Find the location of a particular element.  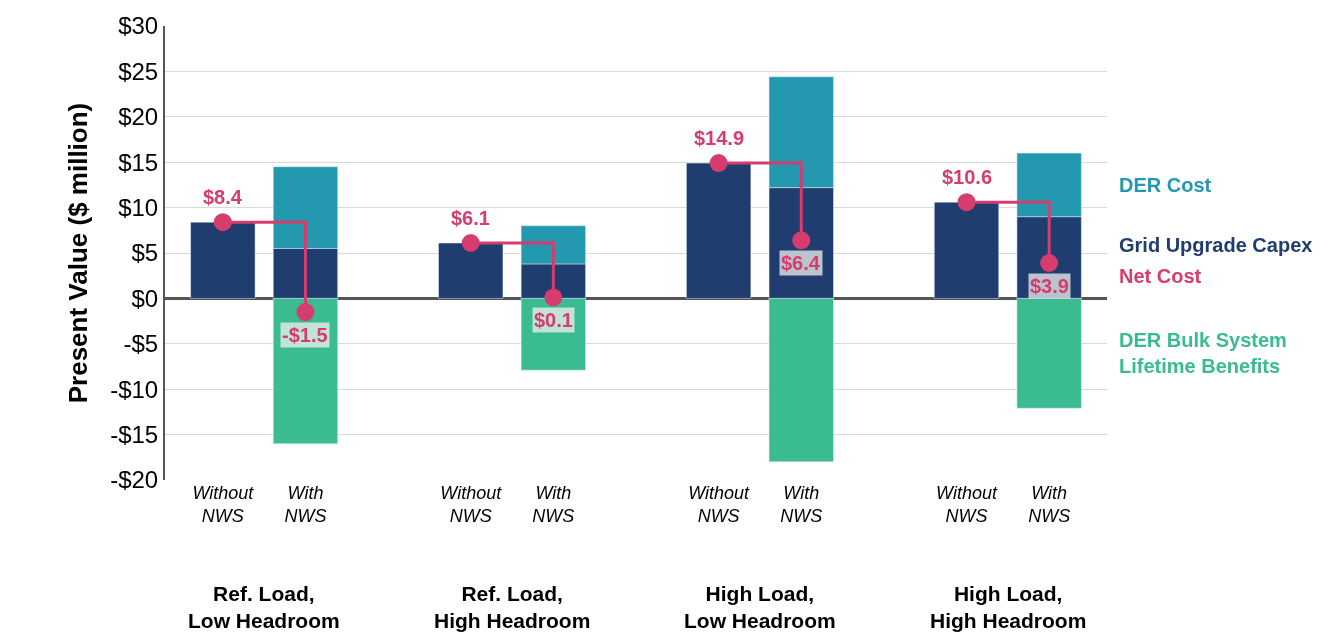

y-tick-label: $10 is located at coordinates (138, 207).